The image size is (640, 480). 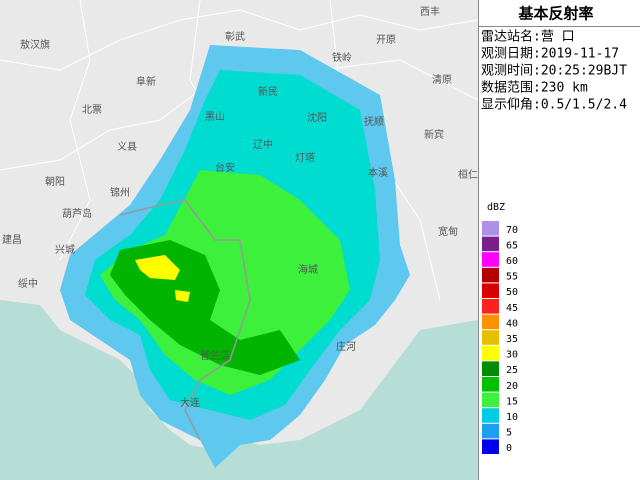 I want to click on place-label: 绥中, so click(x=28, y=283).